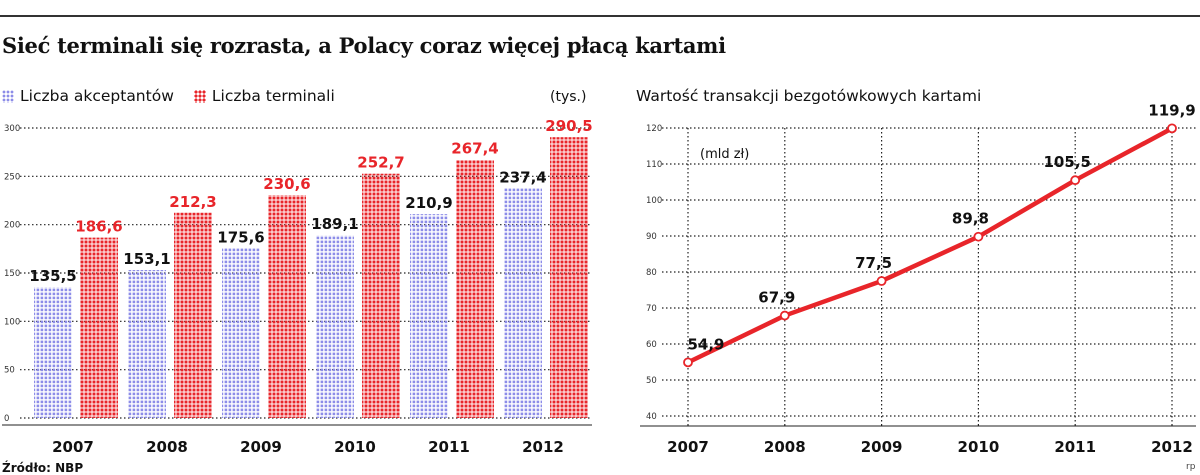 The height and width of the screenshot is (475, 1200). What do you see at coordinates (543, 447) in the screenshot?
I see `bar-xtick-label: 2012` at bounding box center [543, 447].